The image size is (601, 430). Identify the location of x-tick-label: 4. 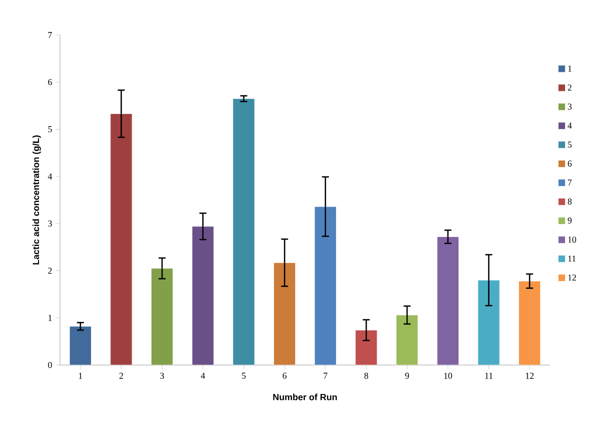
(203, 375).